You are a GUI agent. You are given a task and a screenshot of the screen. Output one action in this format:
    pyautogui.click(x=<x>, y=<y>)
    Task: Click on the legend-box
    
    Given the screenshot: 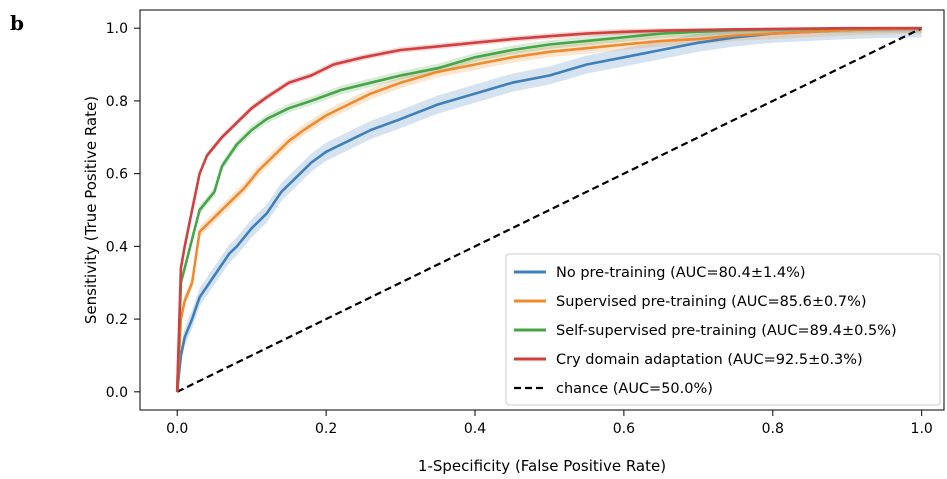 What is the action you would take?
    pyautogui.click(x=723, y=329)
    